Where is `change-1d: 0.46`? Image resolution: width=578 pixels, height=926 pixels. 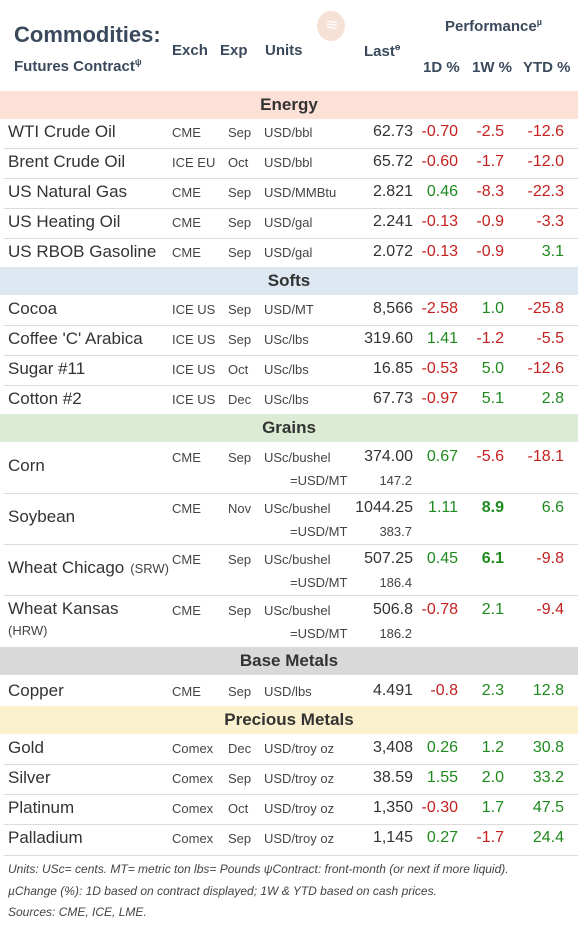 change-1d: 0.46 is located at coordinates (442, 191).